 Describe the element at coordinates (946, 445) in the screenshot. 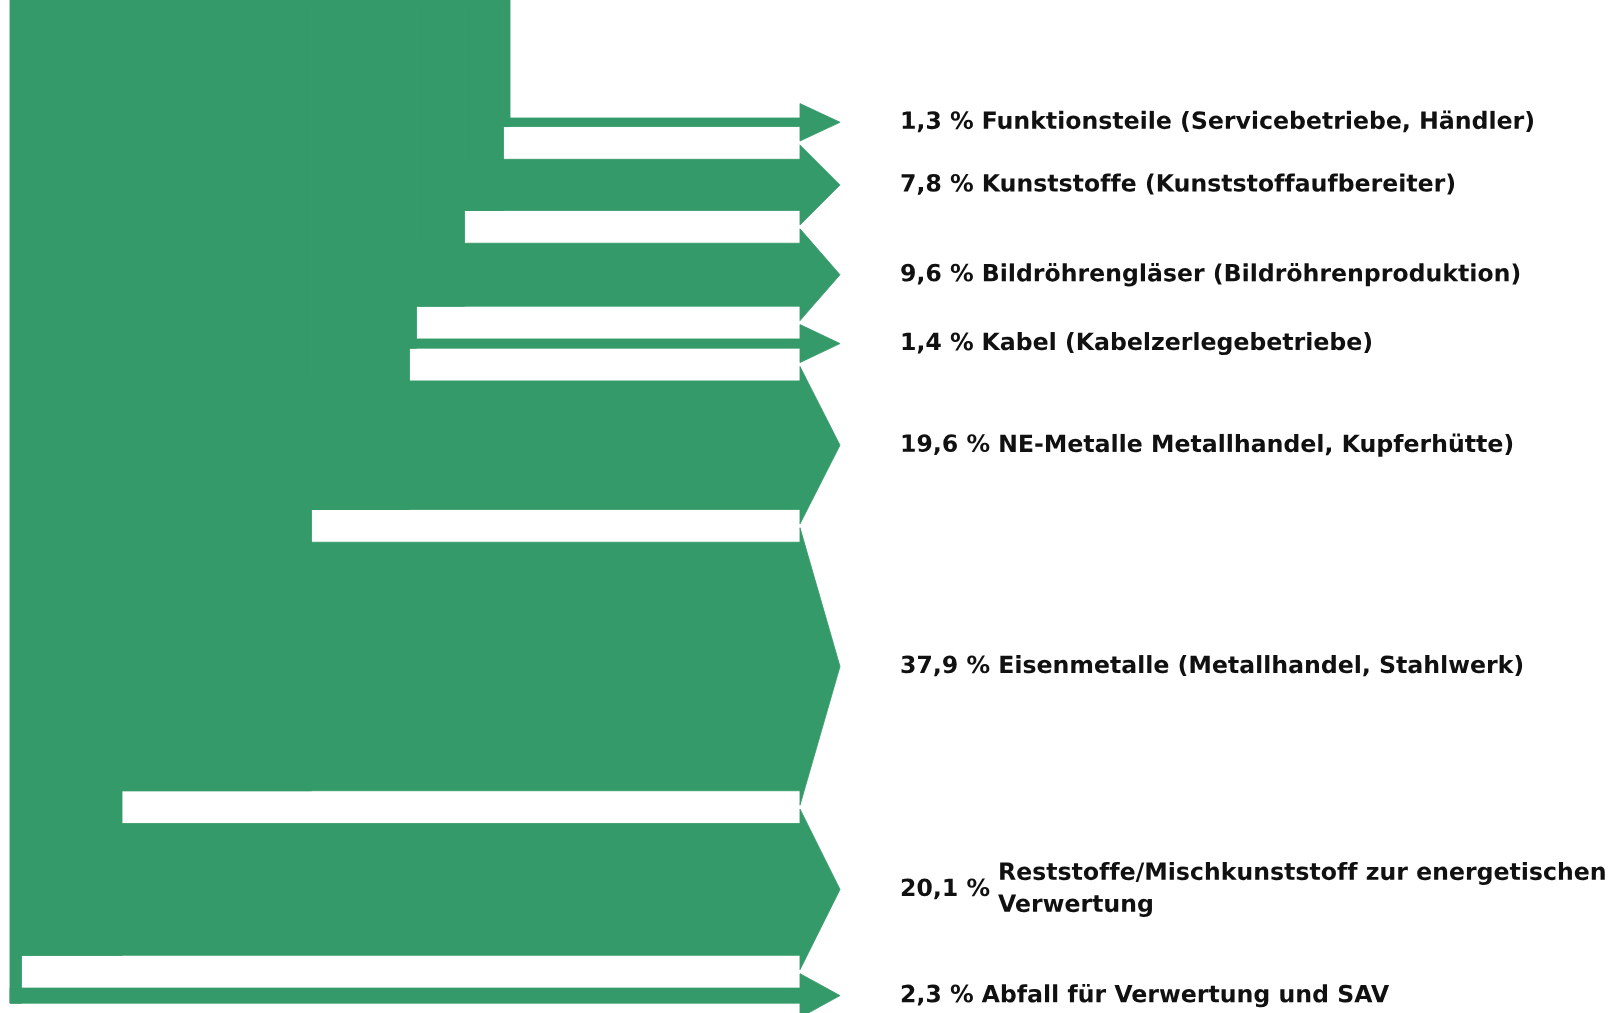

I see `data-label: 19,6 %` at that location.